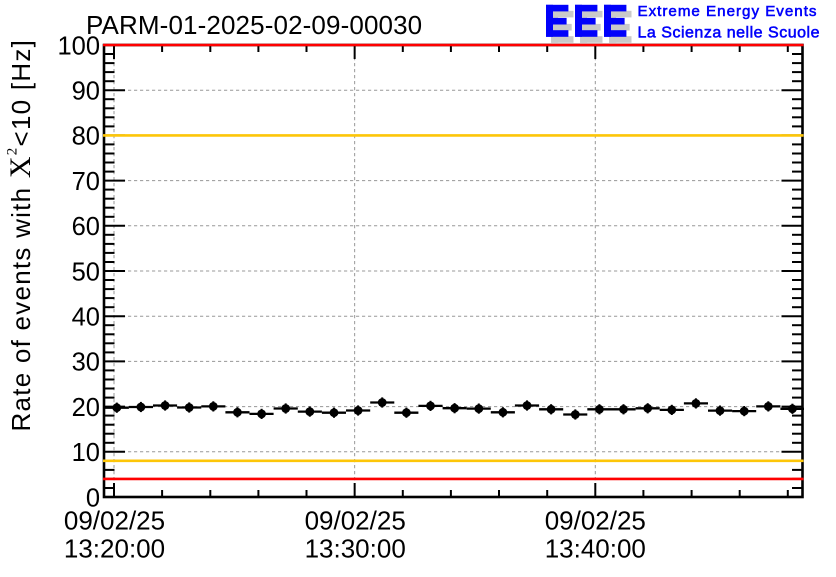 This screenshot has width=836, height=577. Describe the element at coordinates (78, 46) in the screenshot. I see `svg-text: 100` at that location.